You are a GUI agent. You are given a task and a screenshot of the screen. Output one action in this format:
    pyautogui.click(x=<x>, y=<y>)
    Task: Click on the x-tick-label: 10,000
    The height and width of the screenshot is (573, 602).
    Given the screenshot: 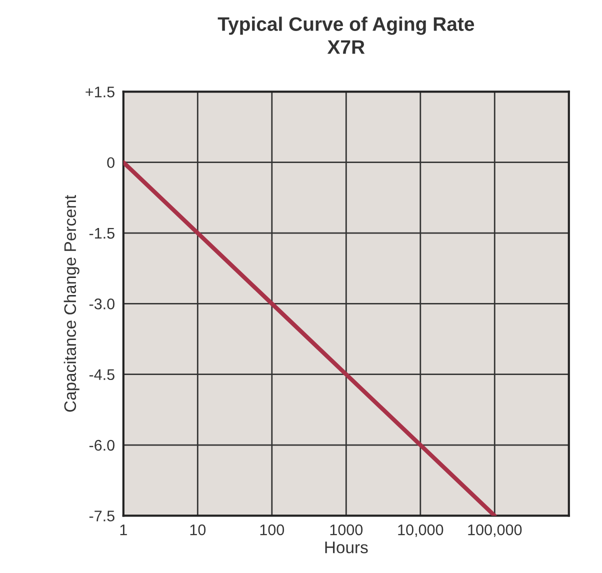 What is the action you would take?
    pyautogui.click(x=421, y=531)
    